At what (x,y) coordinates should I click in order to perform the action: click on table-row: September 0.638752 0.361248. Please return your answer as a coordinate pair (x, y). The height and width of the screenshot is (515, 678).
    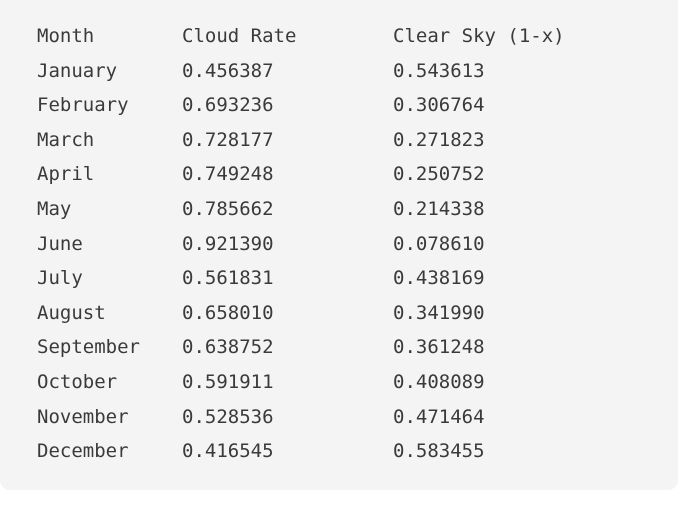
    Looking at the image, I should click on (357, 347).